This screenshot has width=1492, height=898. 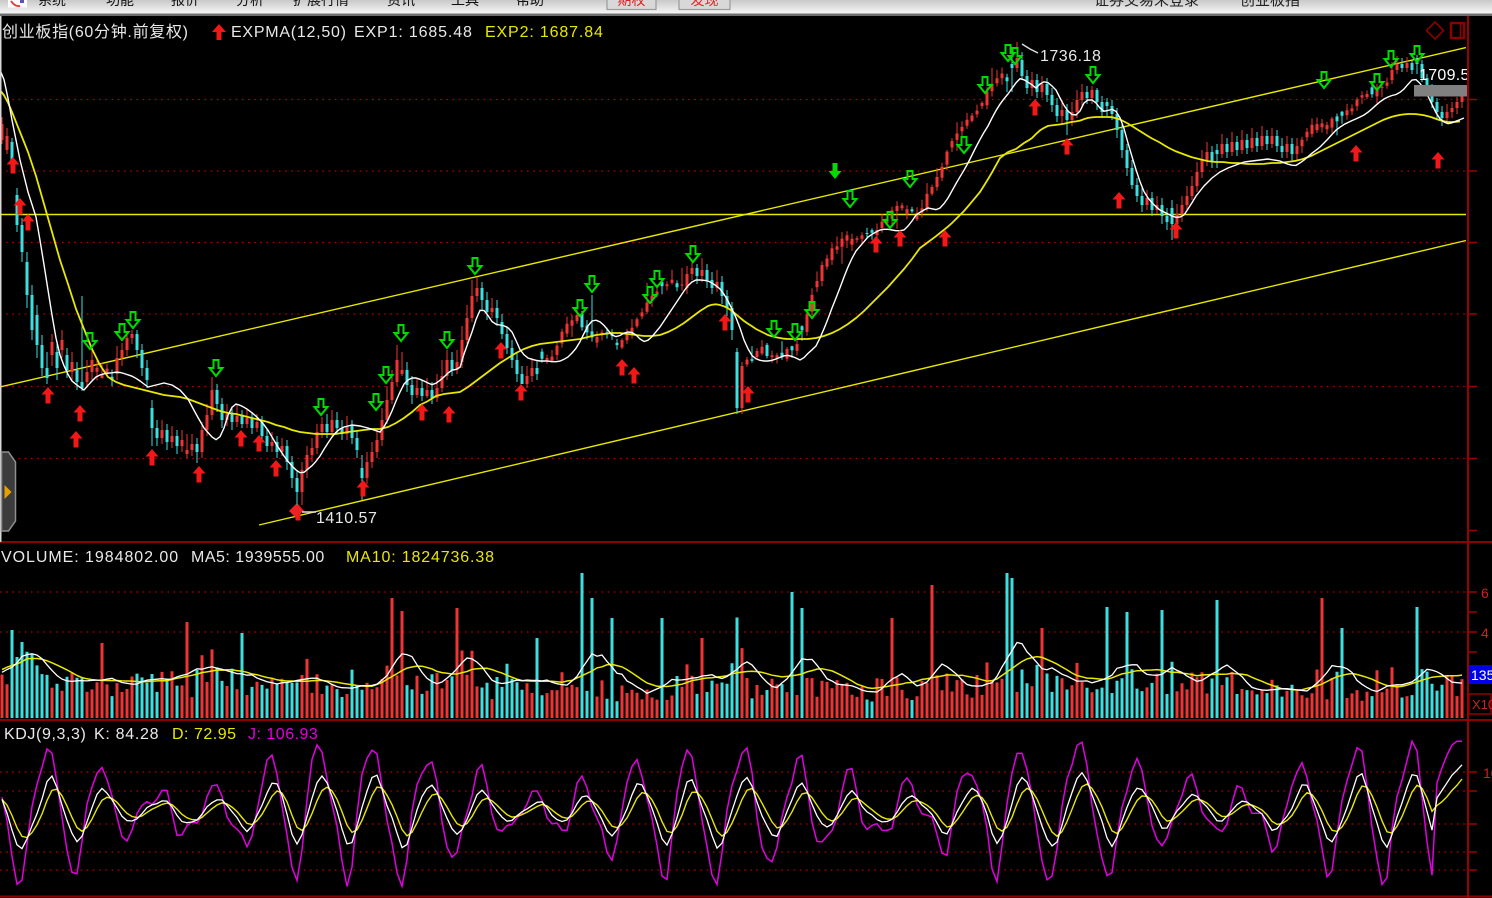 I want to click on svg-text: KDJ(9,3,3), so click(x=45, y=734).